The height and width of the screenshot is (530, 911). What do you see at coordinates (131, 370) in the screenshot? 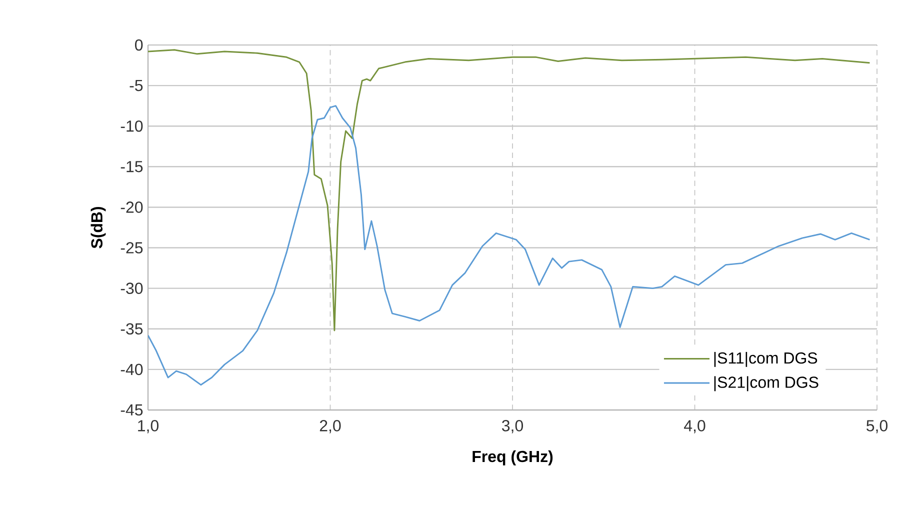
I see `y-tick-label: -40` at bounding box center [131, 370].